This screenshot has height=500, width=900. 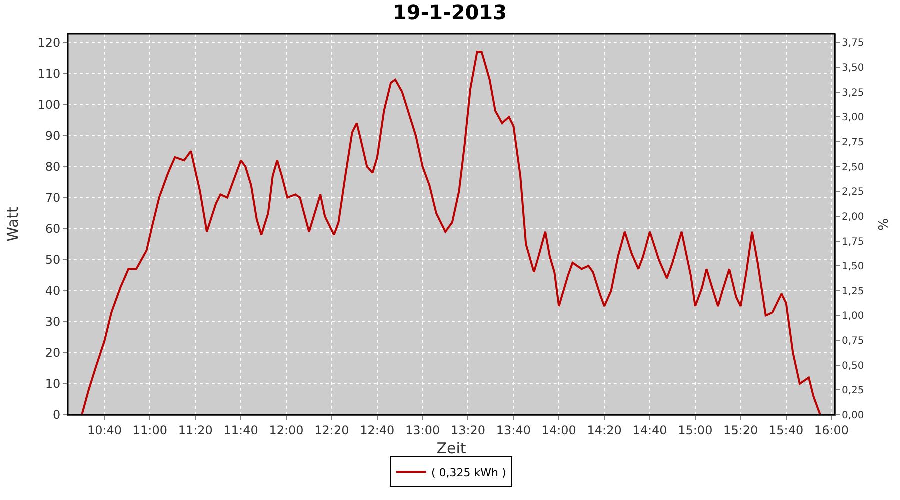 I want to click on x-tick-label: 12:40, so click(x=377, y=430).